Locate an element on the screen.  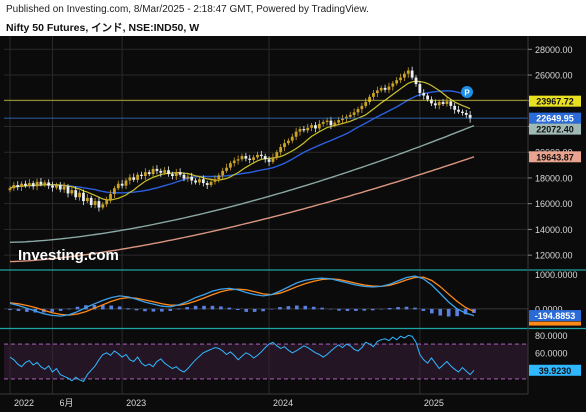
rsi-tick-label: 60.0000 is located at coordinates (551, 353).